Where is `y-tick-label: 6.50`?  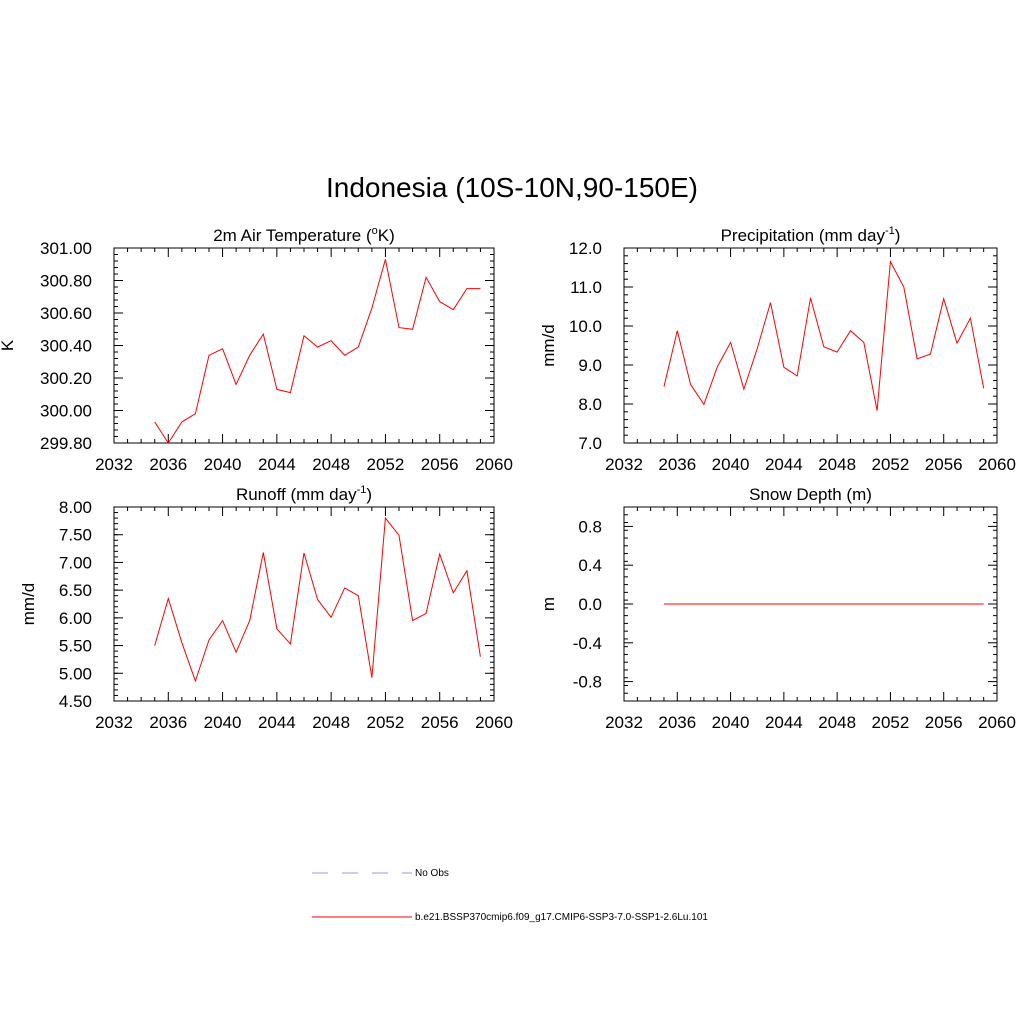
y-tick-label: 6.50 is located at coordinates (75, 590).